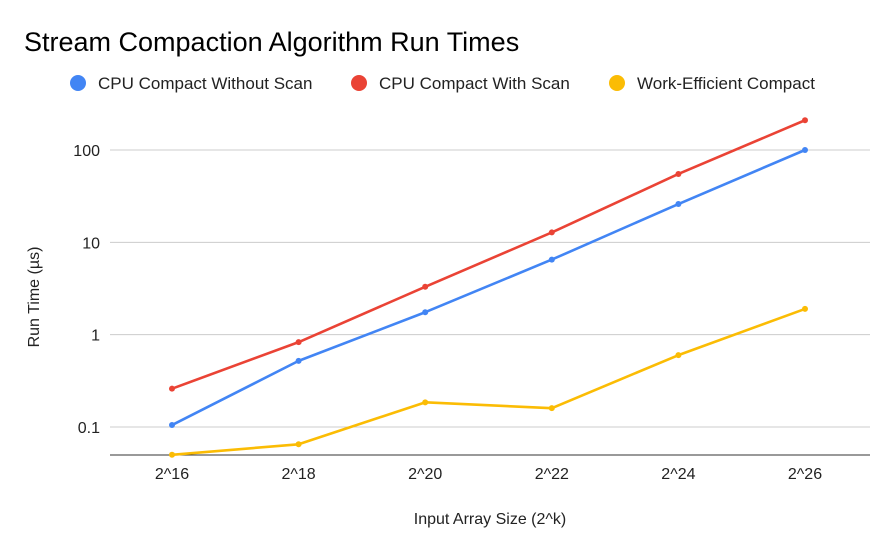 The height and width of the screenshot is (550, 894). Describe the element at coordinates (91, 243) in the screenshot. I see `y-tick-label: 10` at that location.